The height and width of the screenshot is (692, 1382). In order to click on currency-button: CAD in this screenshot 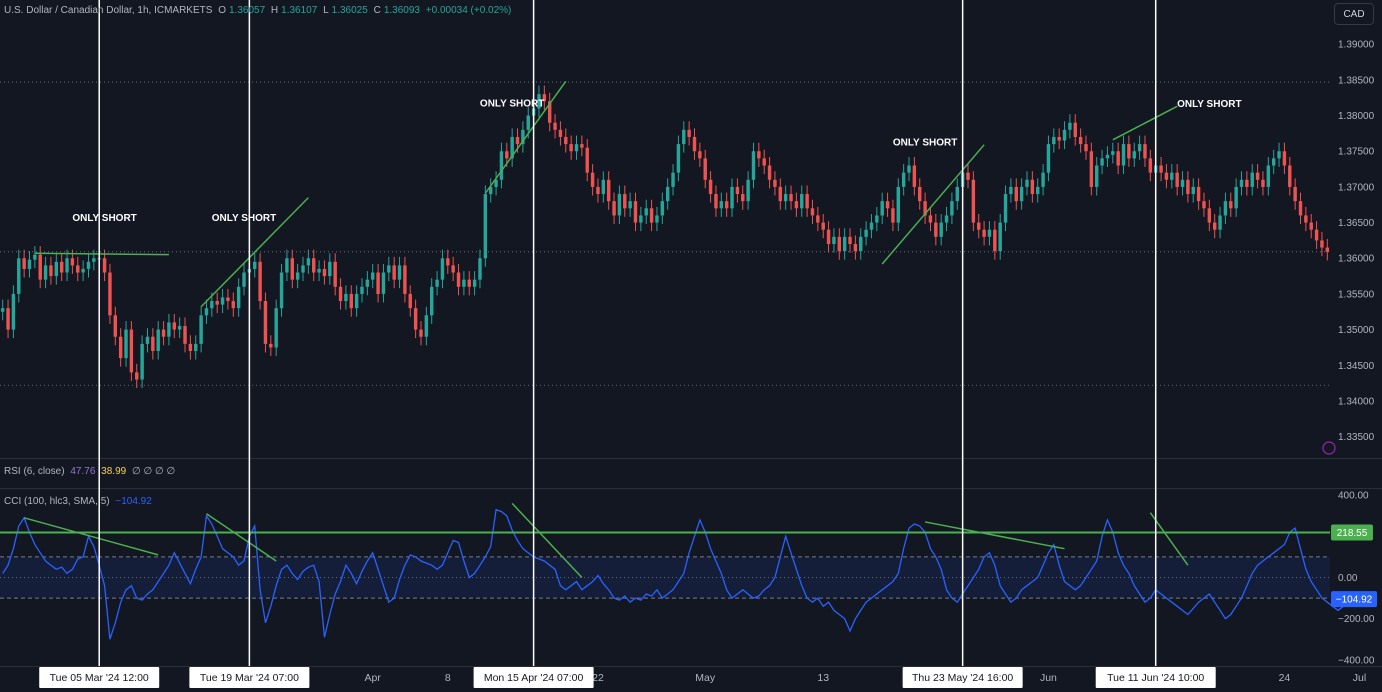, I will do `click(1354, 14)`.